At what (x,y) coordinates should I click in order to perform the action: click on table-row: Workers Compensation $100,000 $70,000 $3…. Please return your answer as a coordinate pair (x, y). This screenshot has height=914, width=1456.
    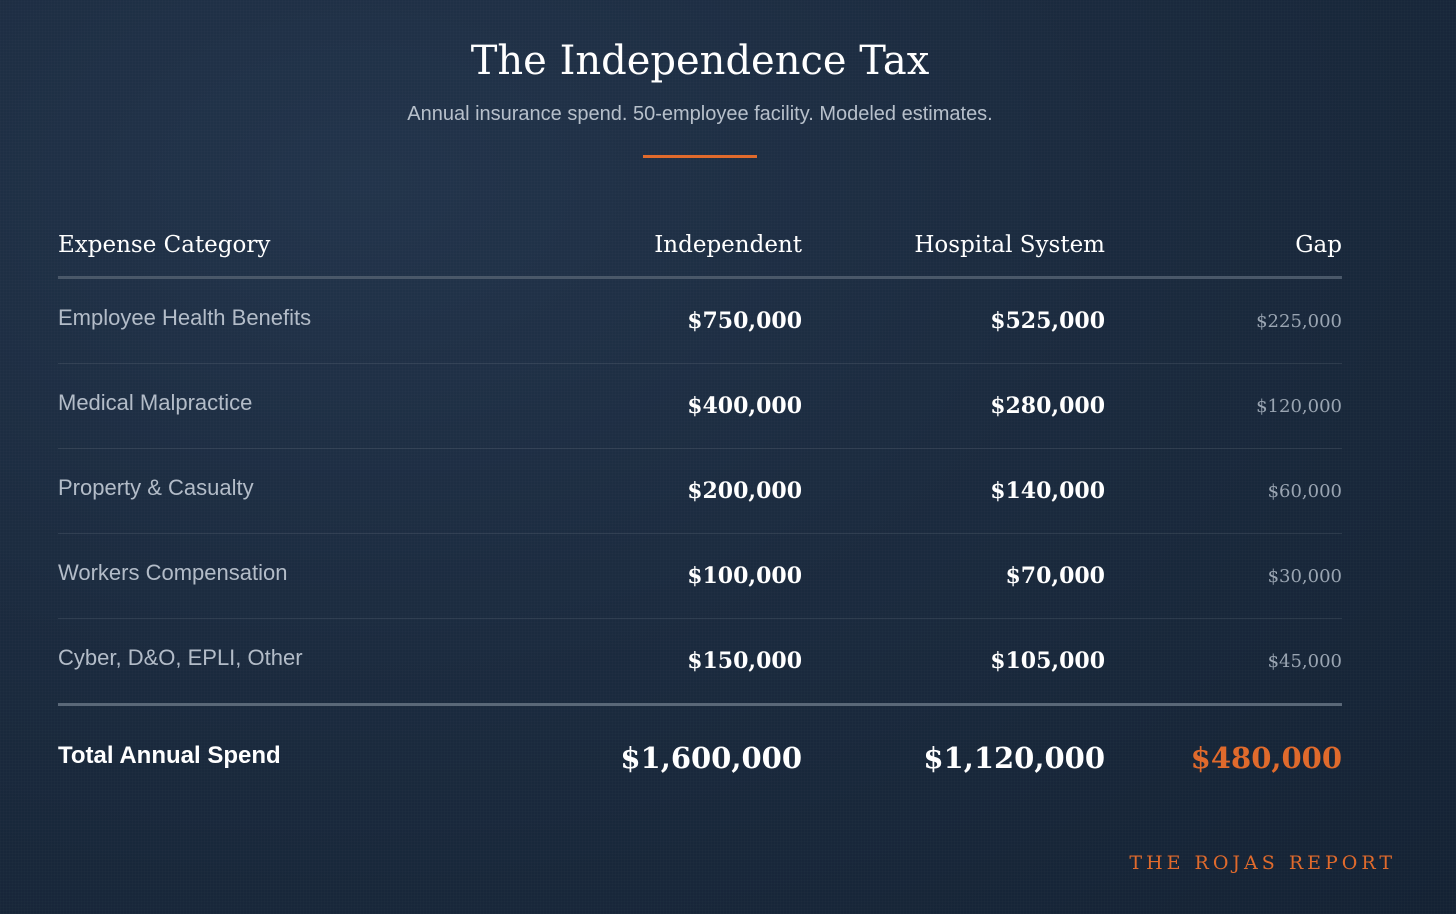
    Looking at the image, I should click on (700, 576).